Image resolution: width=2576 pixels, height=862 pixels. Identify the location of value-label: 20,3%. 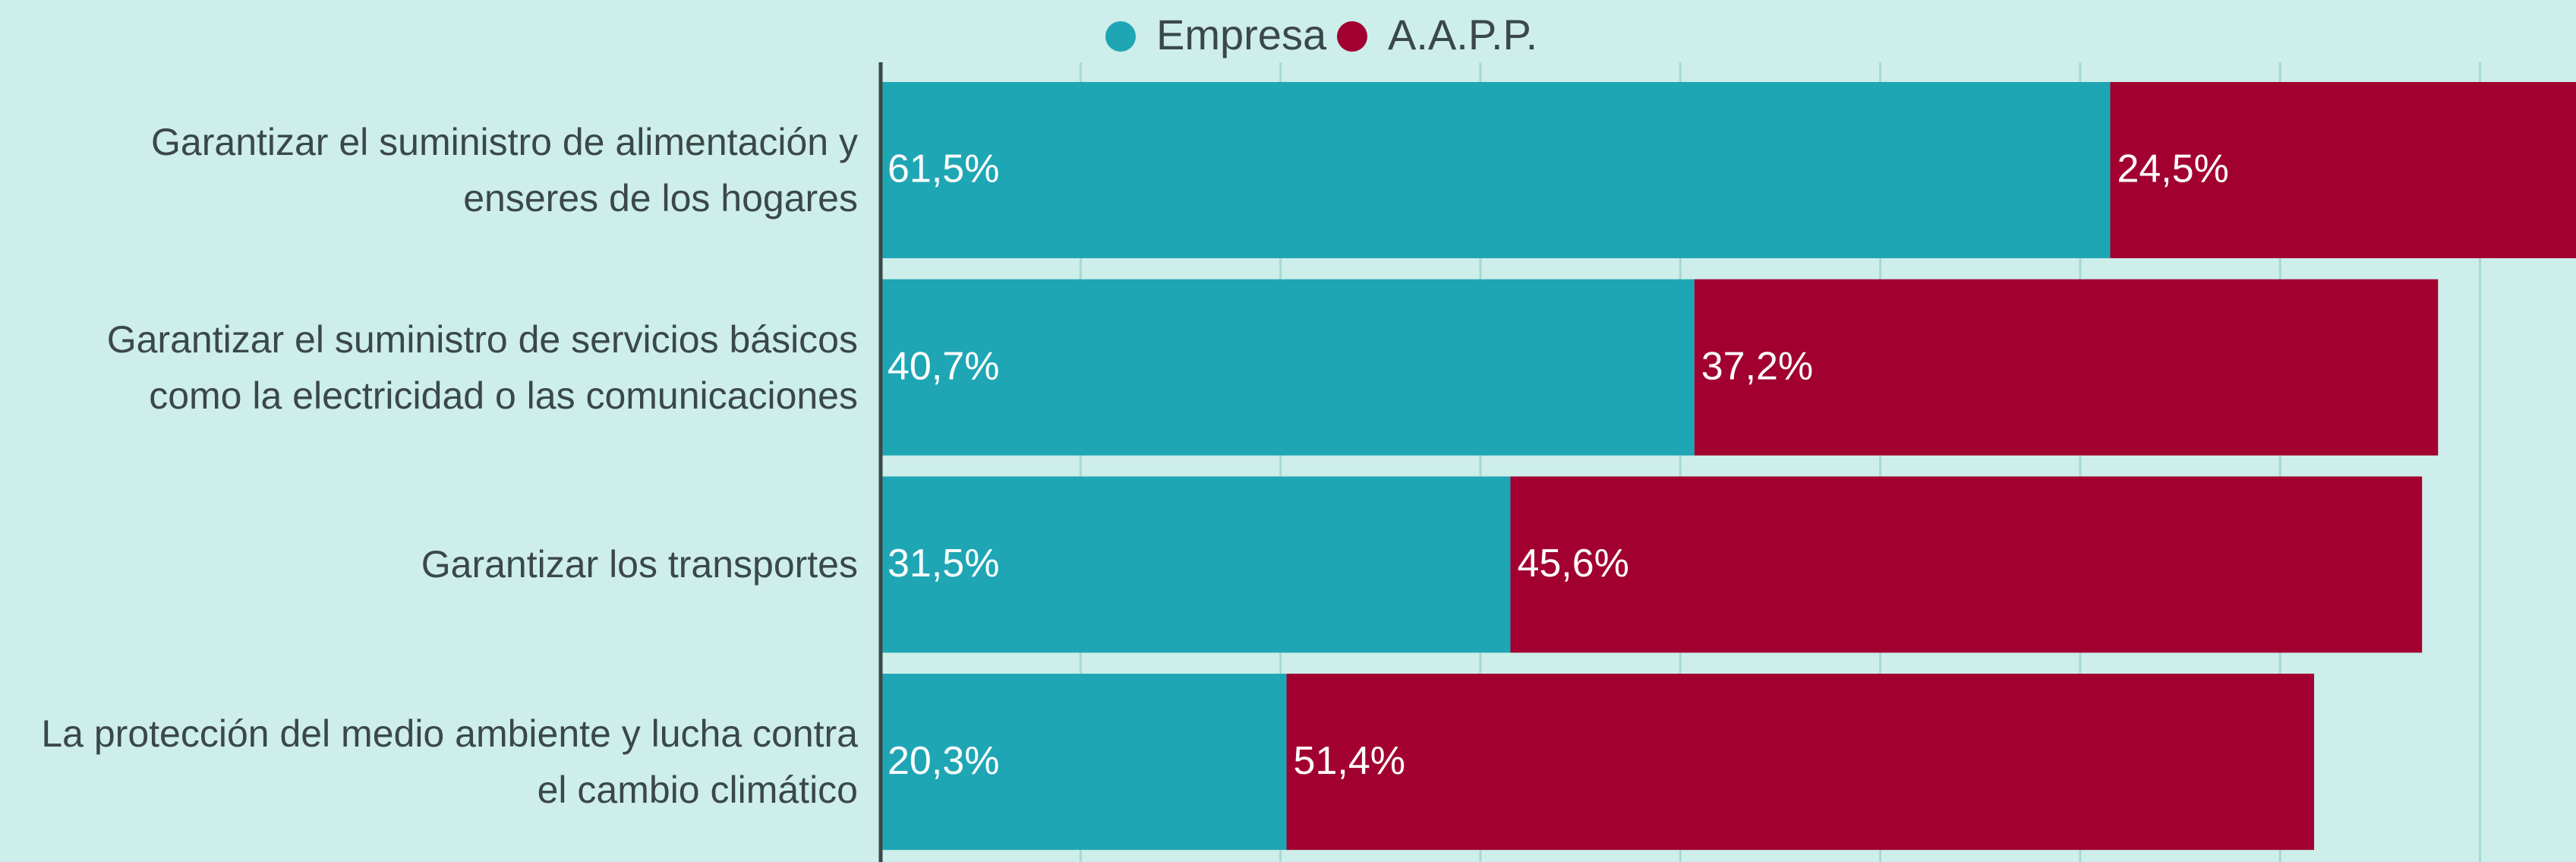
(943, 761).